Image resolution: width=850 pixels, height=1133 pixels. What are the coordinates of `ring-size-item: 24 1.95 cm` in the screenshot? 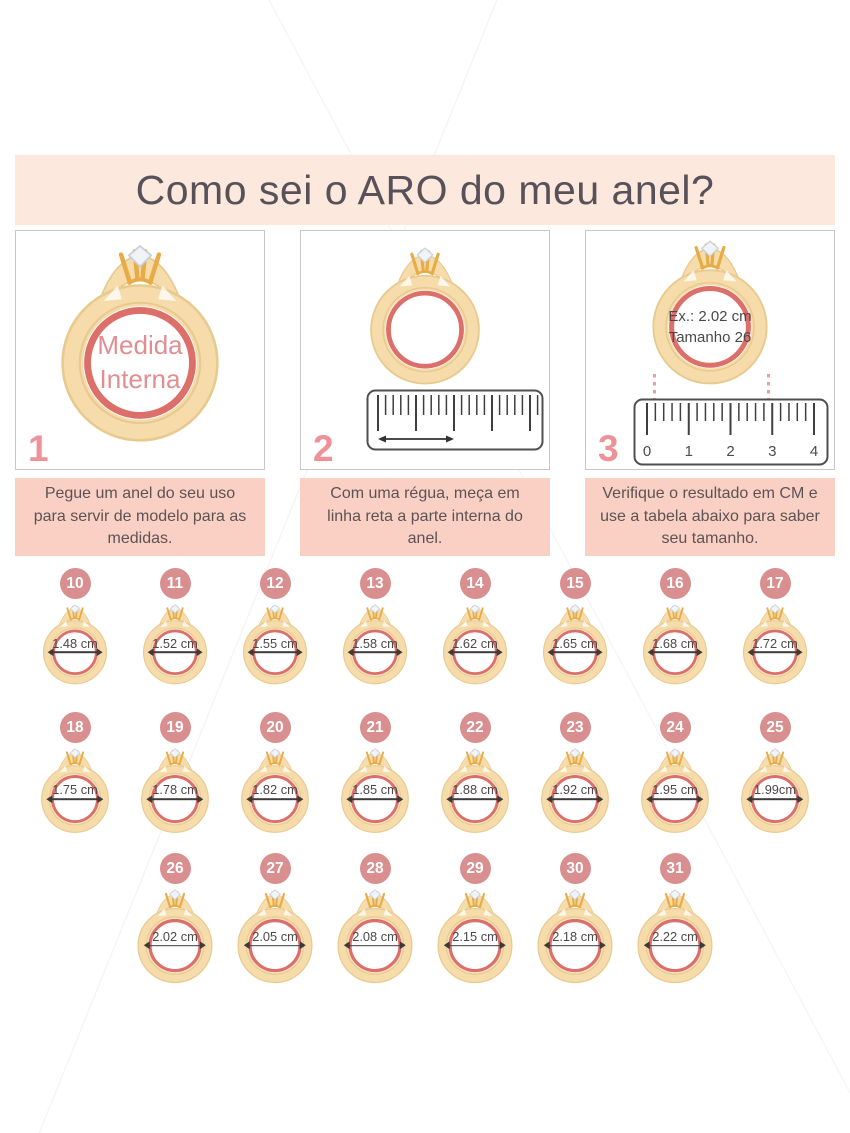 It's located at (675, 773).